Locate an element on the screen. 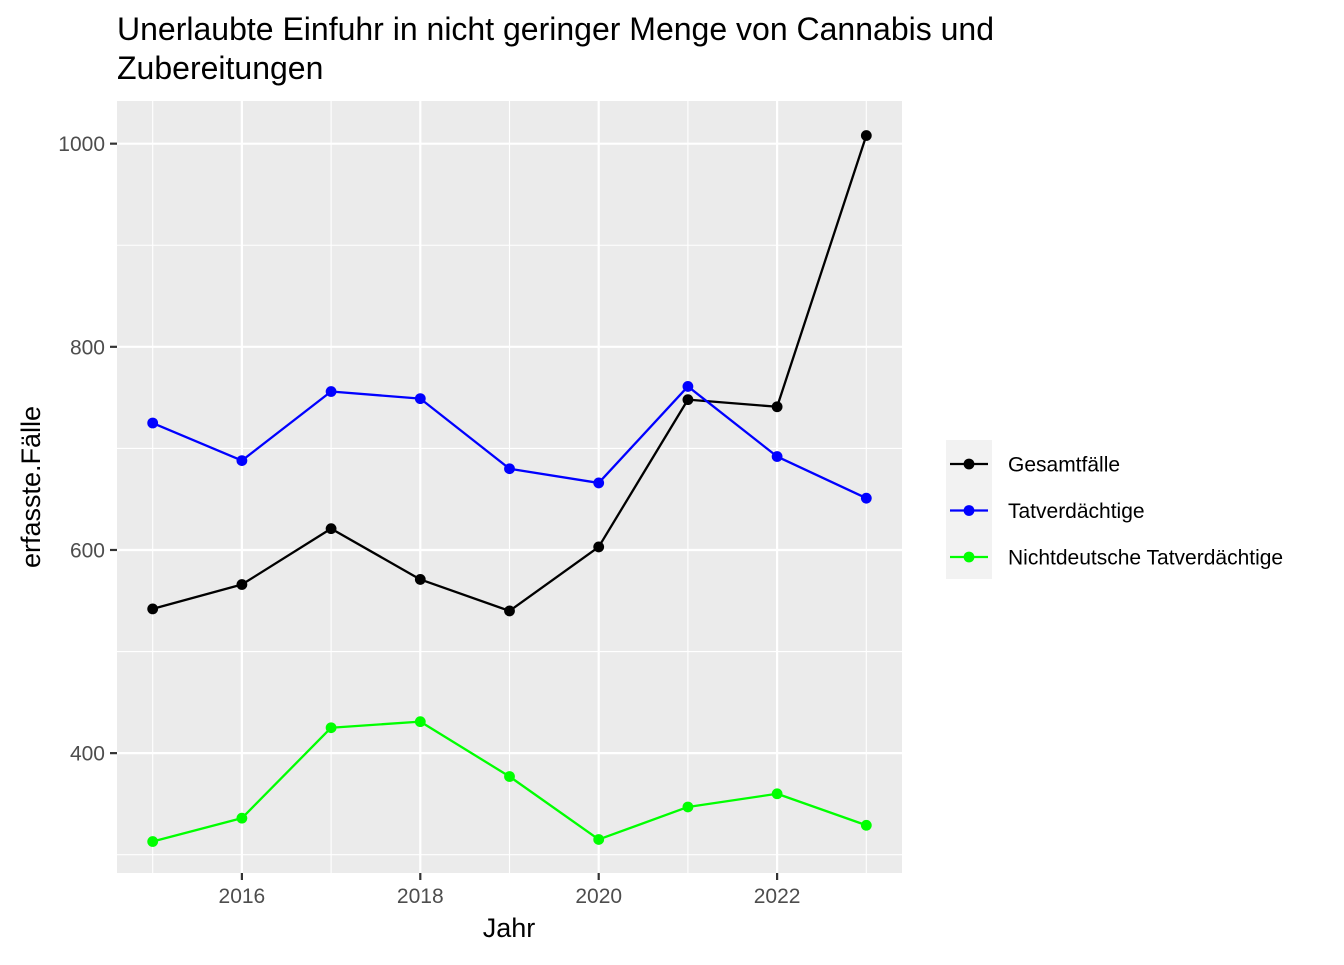 Image resolution: width=1344 pixels, height=965 pixels. legend-label-3: Nichtdeutsche Tatverdächtige is located at coordinates (1145, 558).